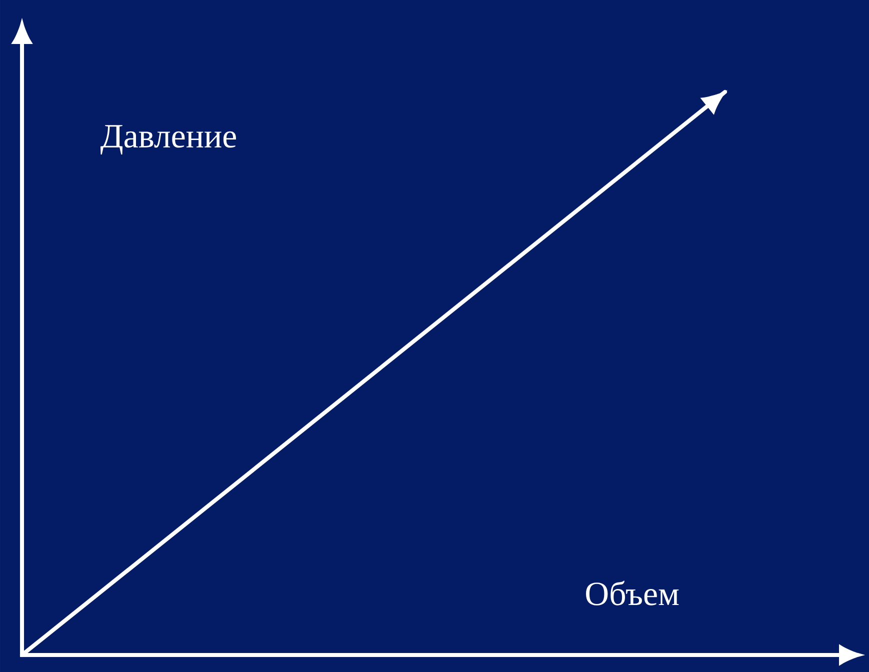  What do you see at coordinates (168, 140) in the screenshot?
I see `annotation: Давление` at bounding box center [168, 140].